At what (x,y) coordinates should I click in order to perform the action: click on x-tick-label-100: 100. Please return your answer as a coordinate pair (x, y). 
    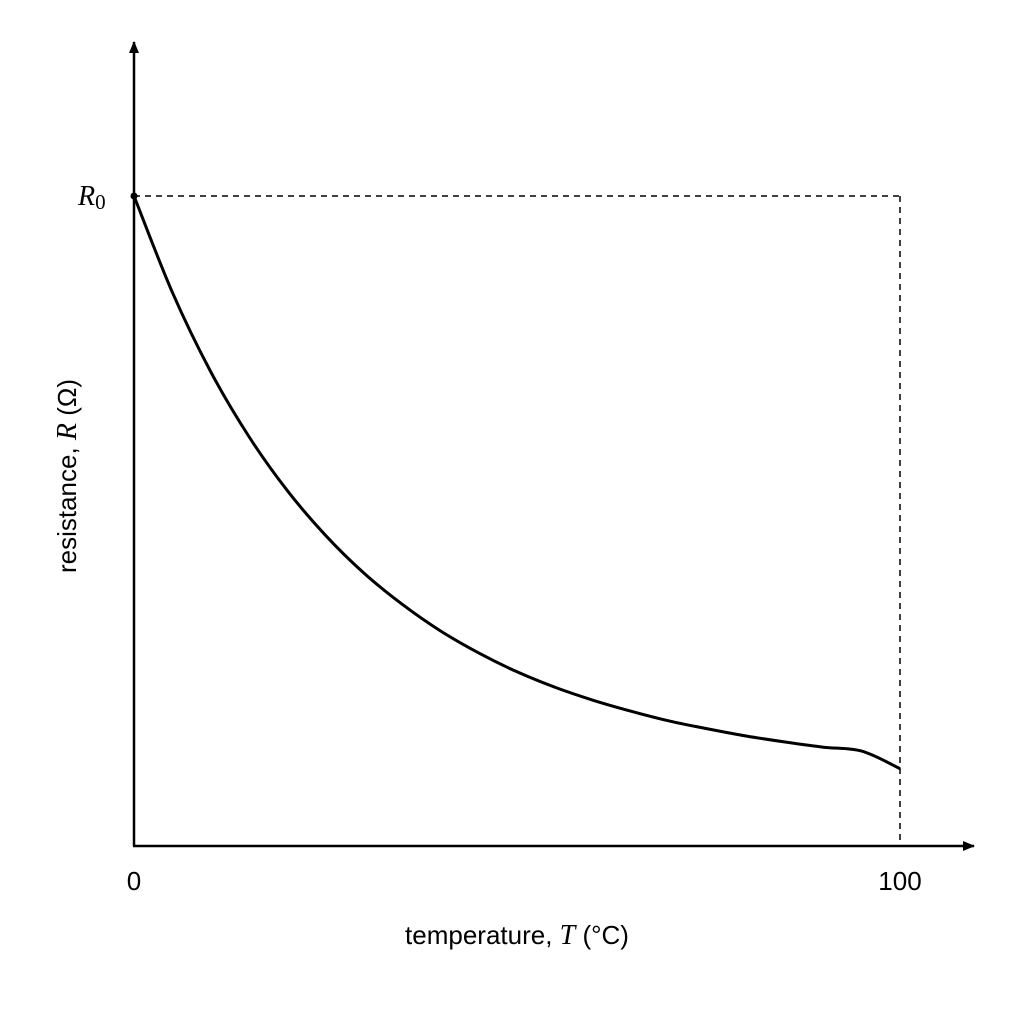
    Looking at the image, I should click on (899, 881).